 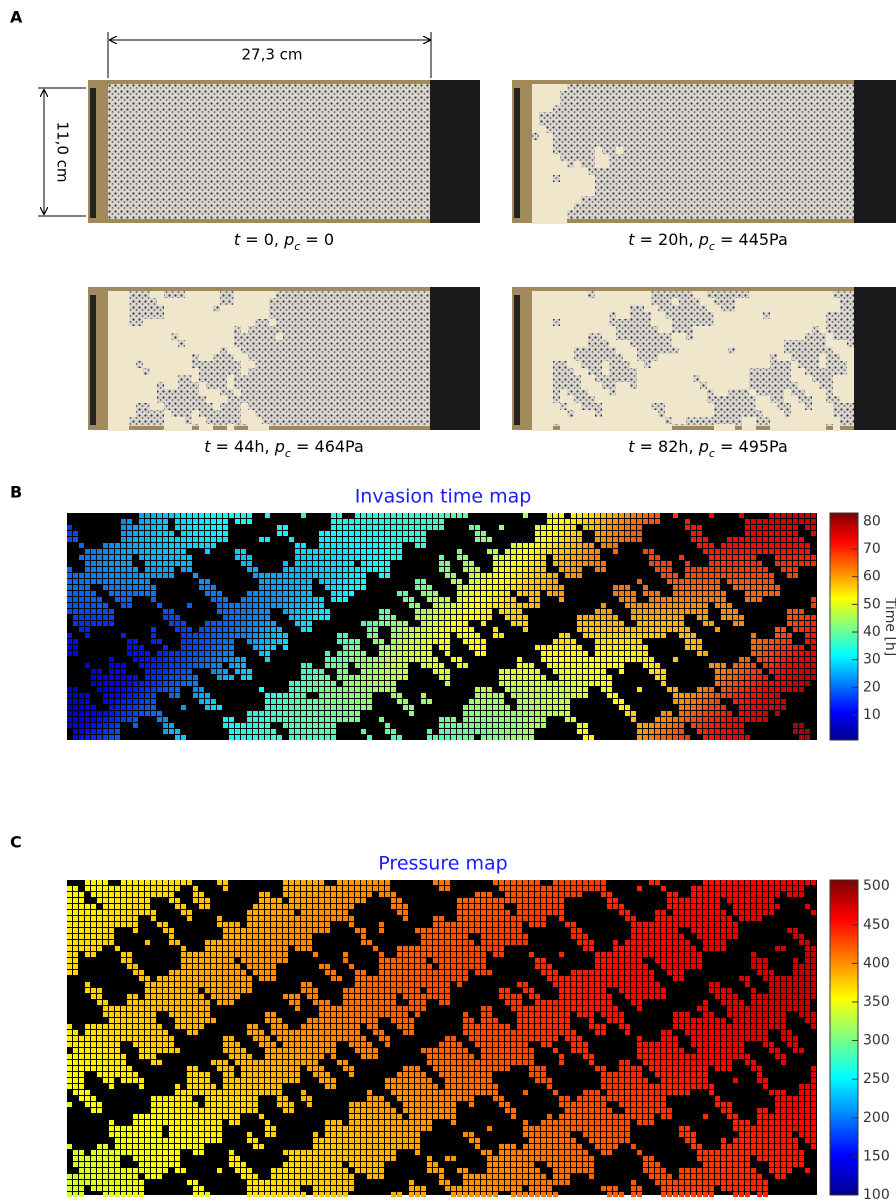 I want to click on photo-edge, so click(x=517, y=360).